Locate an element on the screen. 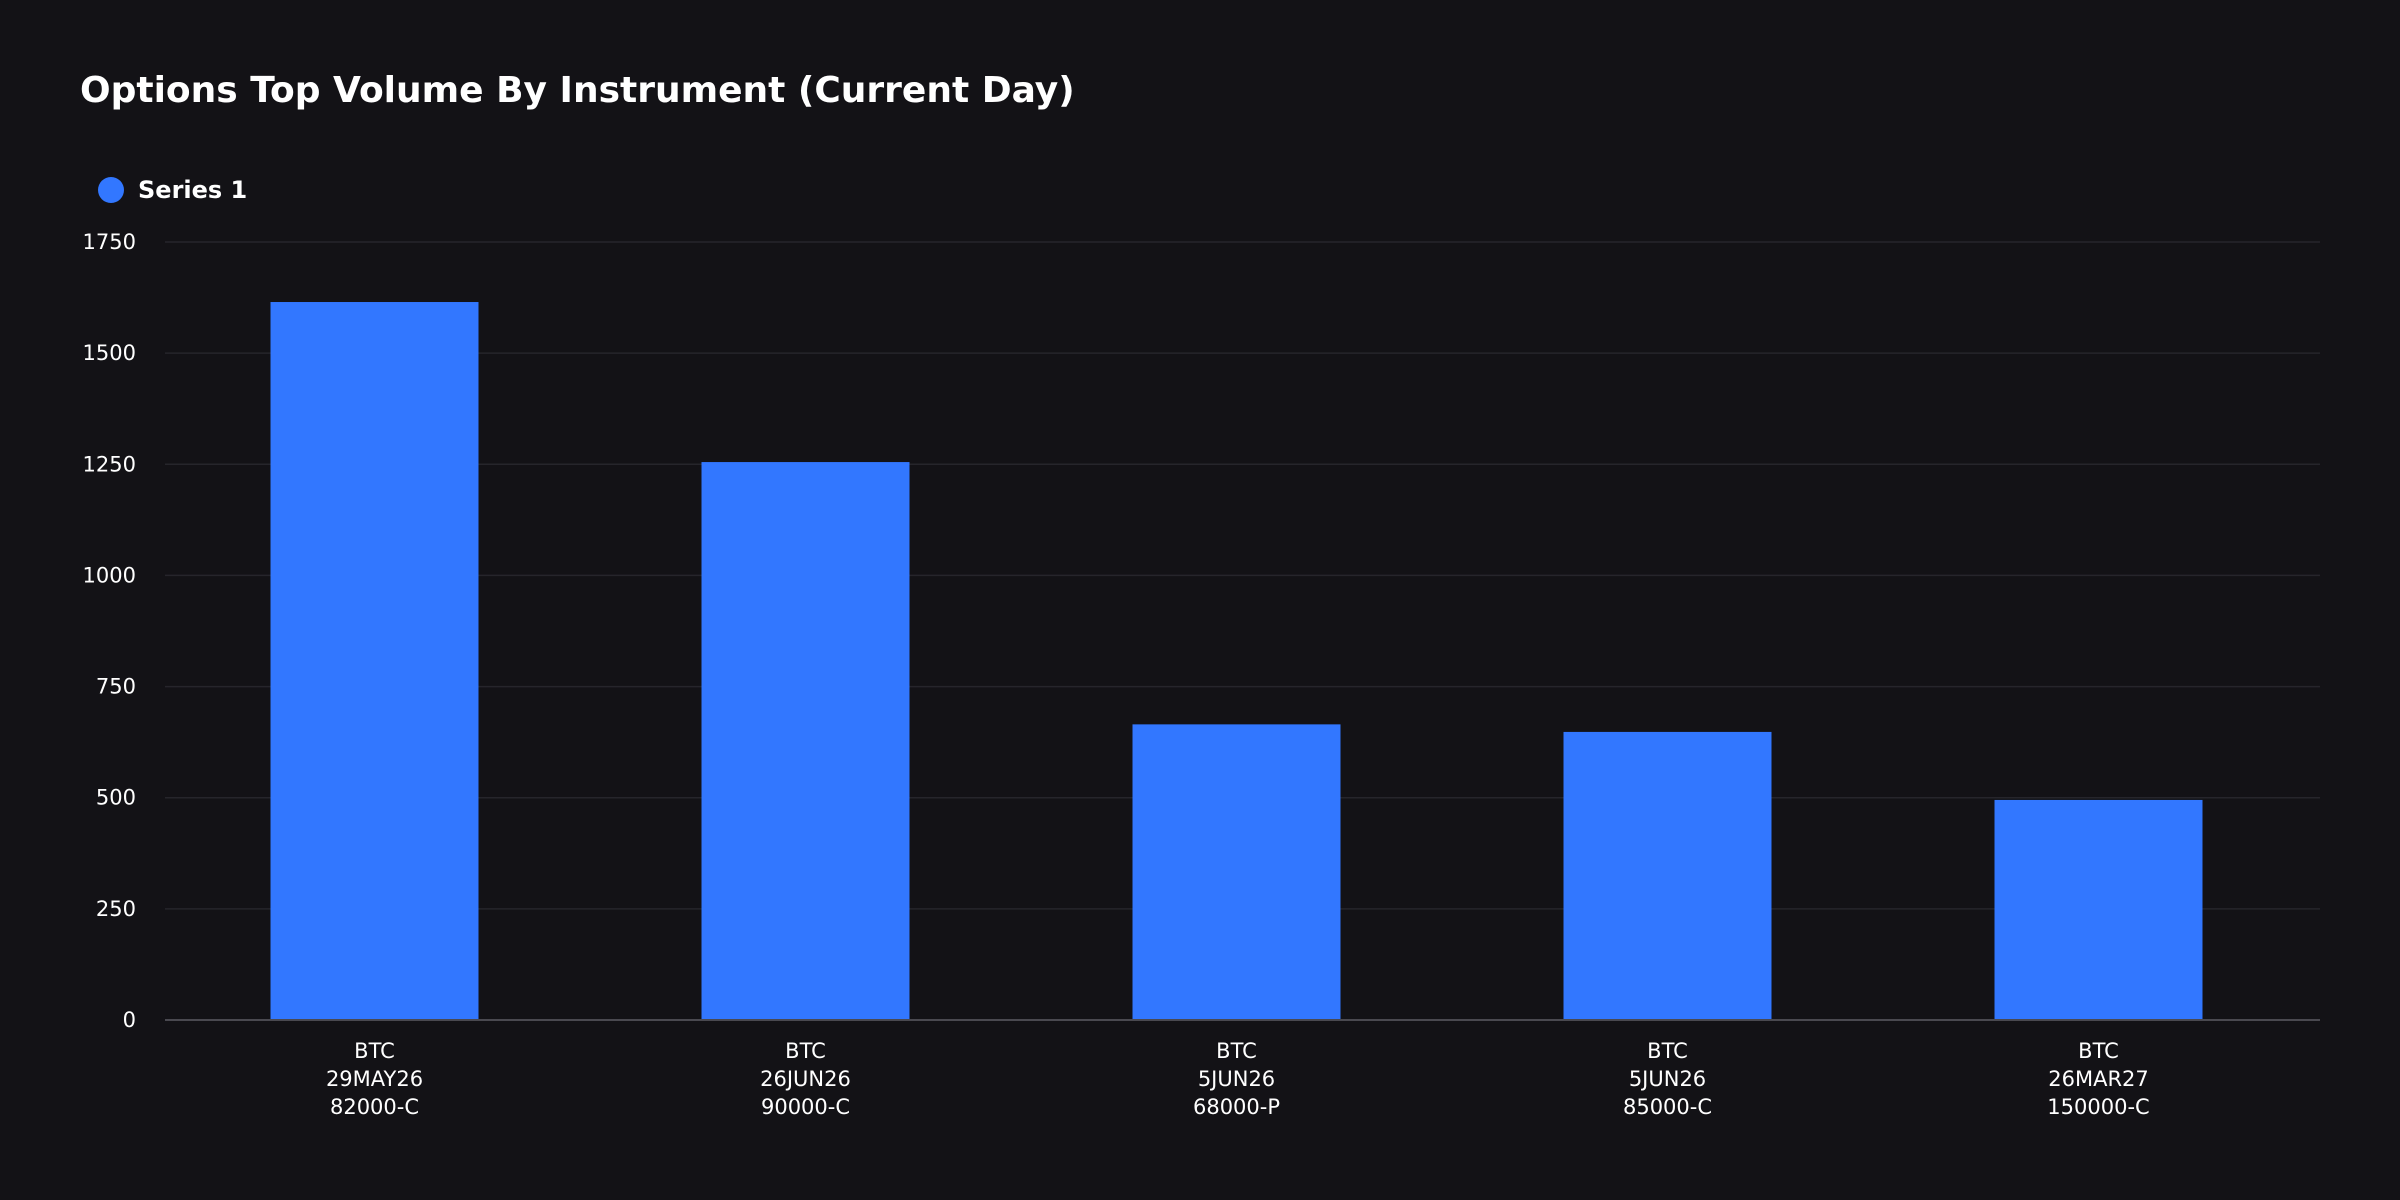 This screenshot has width=2400, height=1200. y-tick-label: 1250 is located at coordinates (109, 464).